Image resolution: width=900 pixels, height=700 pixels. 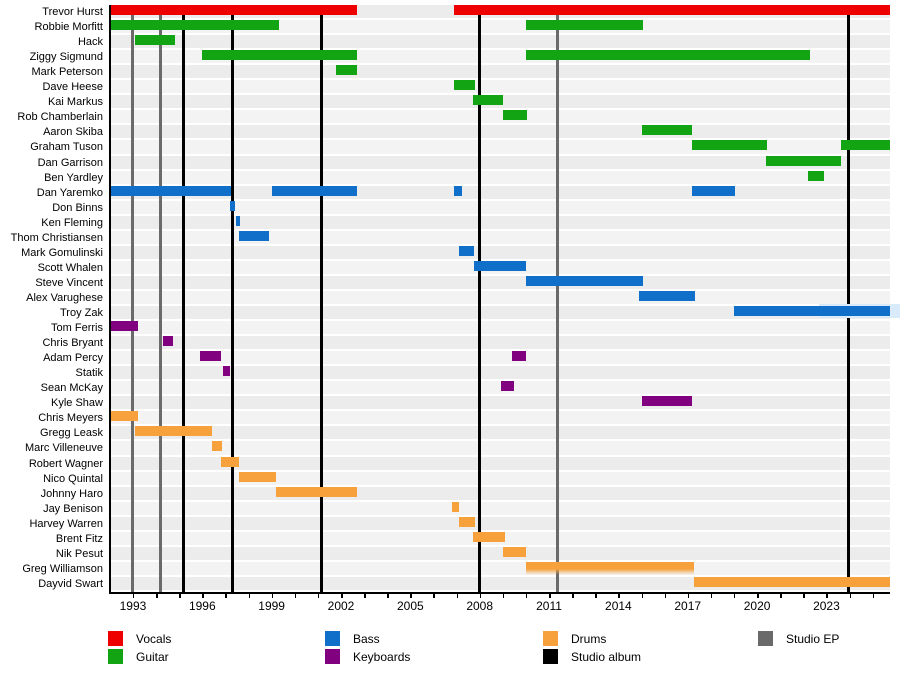 I want to click on member-label-dan-garrison: Dan Garrison, so click(x=70, y=162).